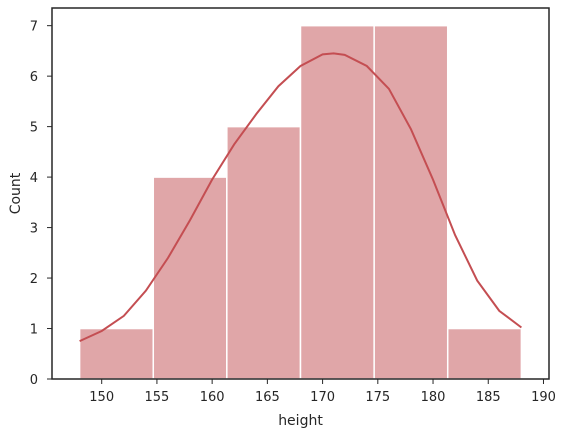 The width and height of the screenshot is (570, 437). What do you see at coordinates (300, 421) in the screenshot?
I see `x-axis-label: height` at bounding box center [300, 421].